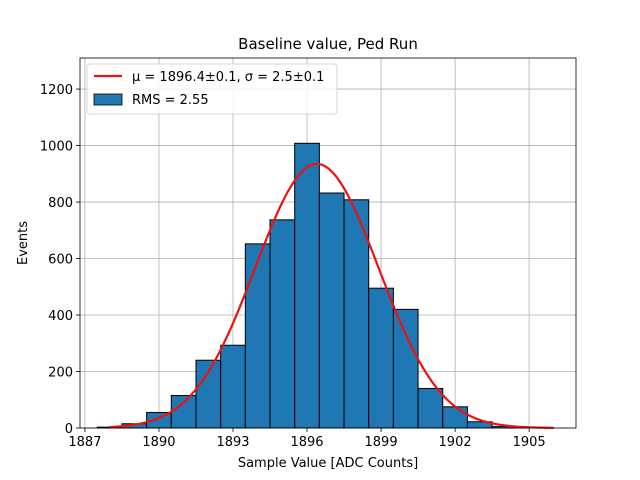  Describe the element at coordinates (158, 442) in the screenshot. I see `x-tick-label: 1890` at that location.